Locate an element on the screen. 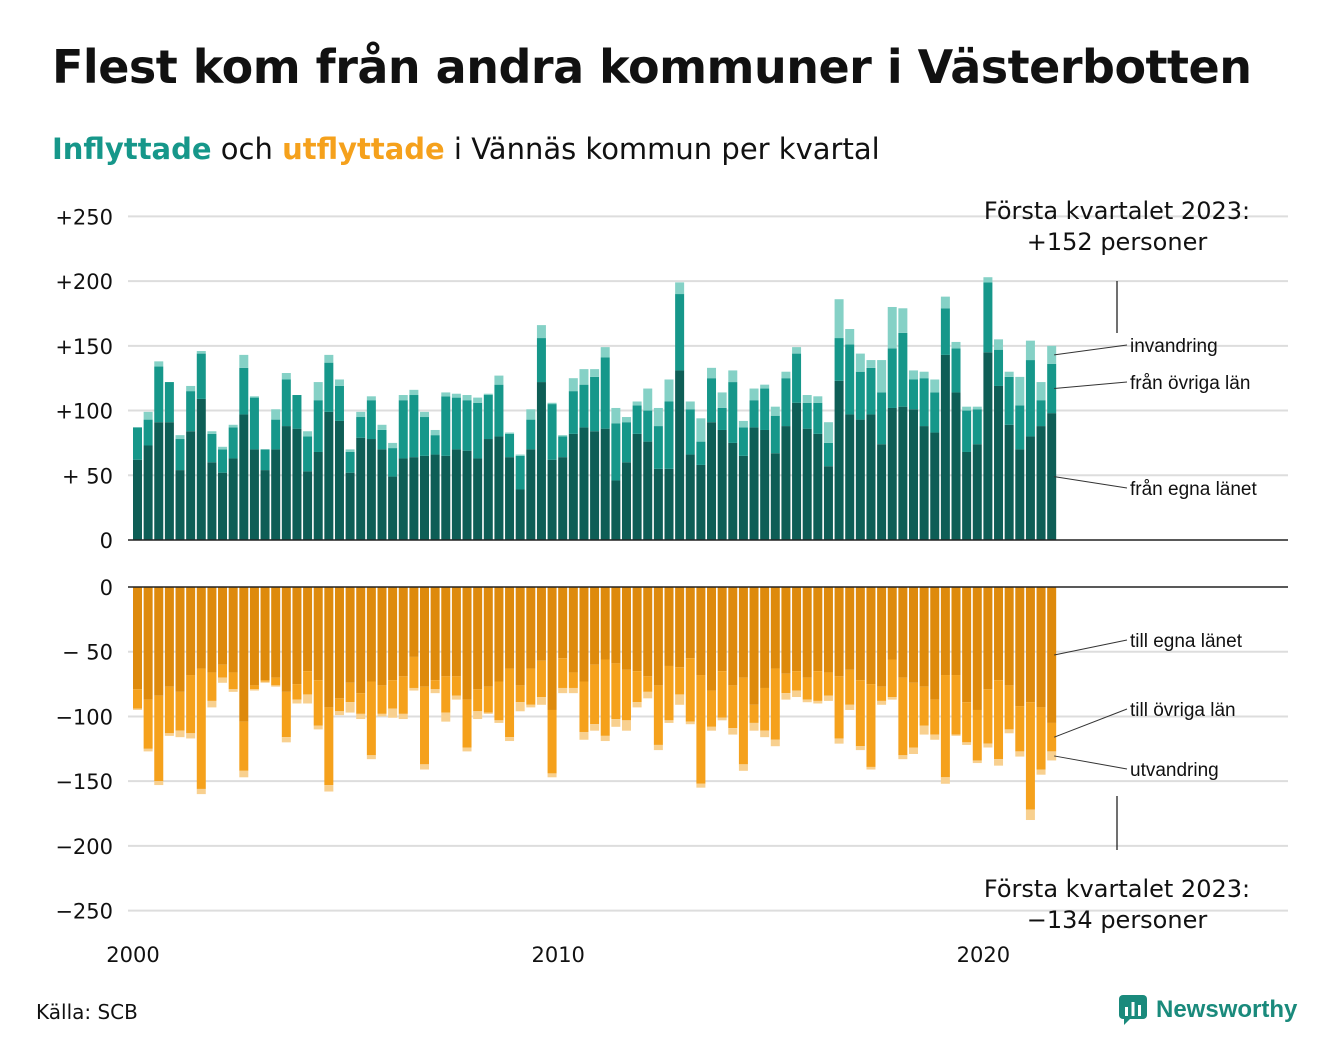  newsworthy-logo-icon is located at coordinates (1133, 1010).